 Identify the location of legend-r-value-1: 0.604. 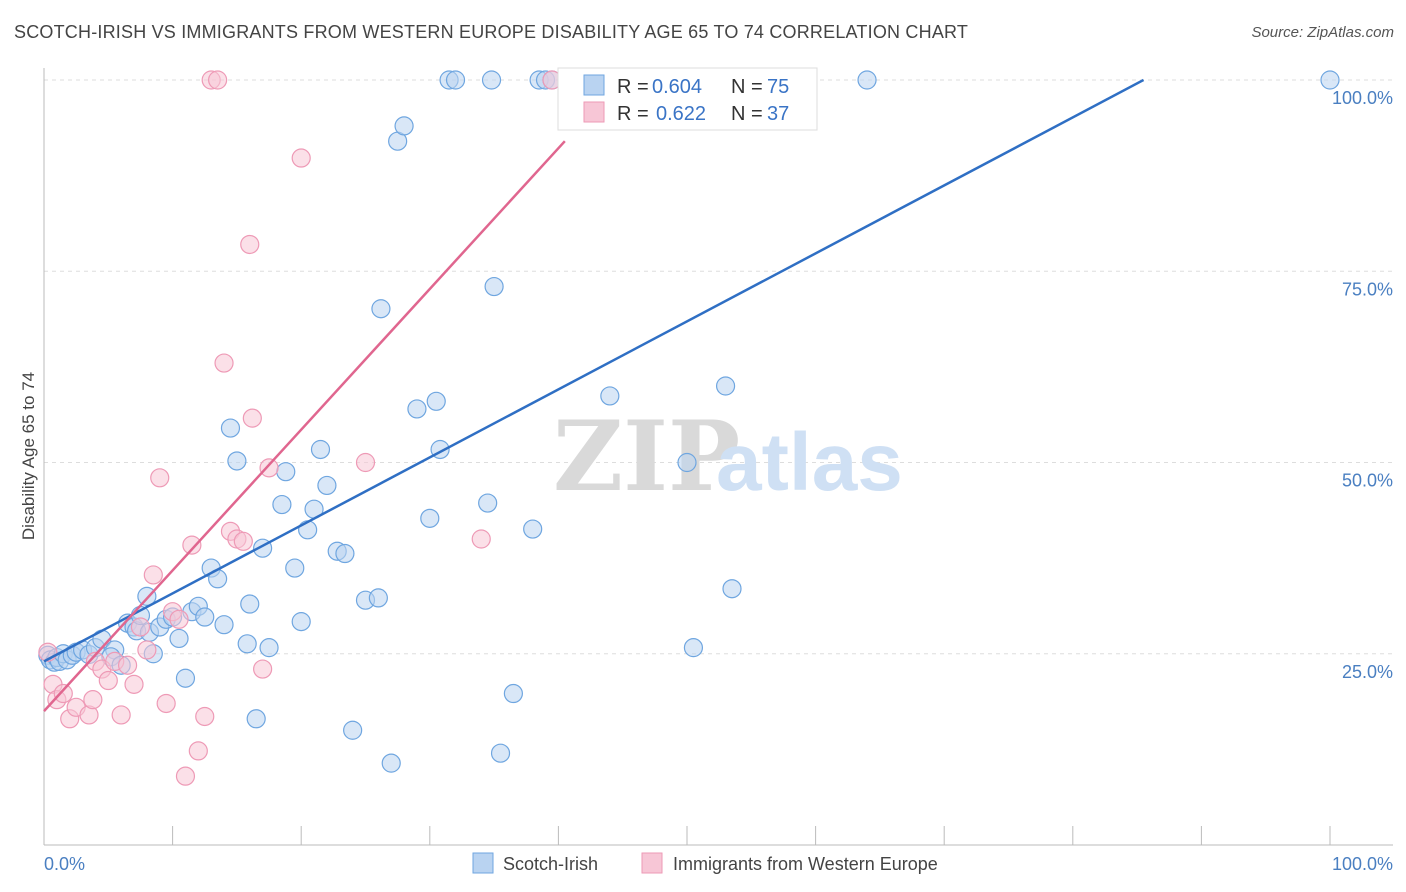
(677, 87).